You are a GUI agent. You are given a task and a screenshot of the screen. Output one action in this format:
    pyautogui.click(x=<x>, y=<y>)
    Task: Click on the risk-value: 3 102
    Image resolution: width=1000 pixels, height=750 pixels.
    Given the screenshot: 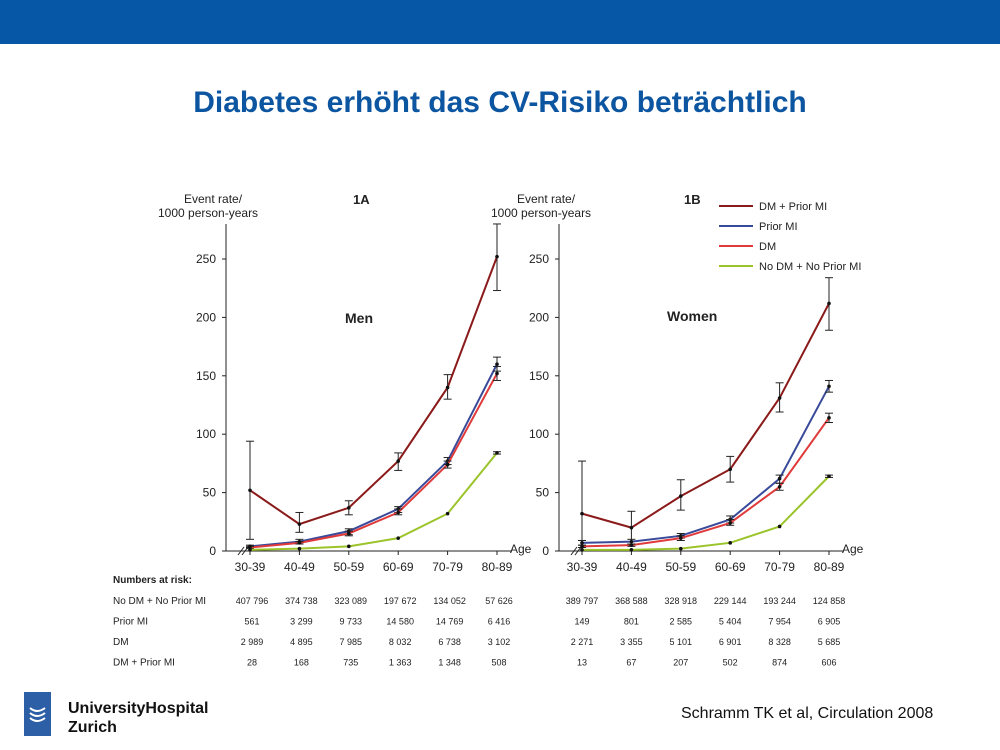 What is the action you would take?
    pyautogui.click(x=499, y=642)
    